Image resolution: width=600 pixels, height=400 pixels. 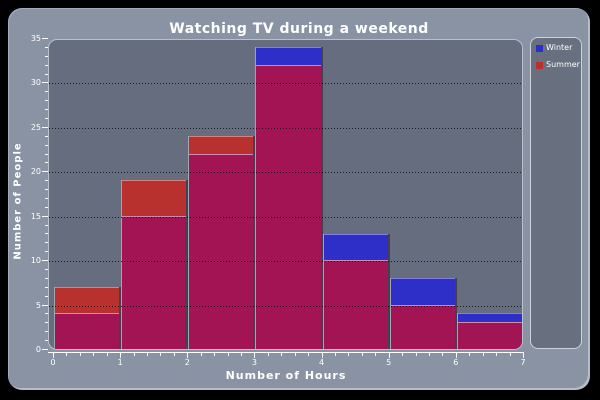 What do you see at coordinates (510, 354) in the screenshot?
I see `x-tick-6.8` at bounding box center [510, 354].